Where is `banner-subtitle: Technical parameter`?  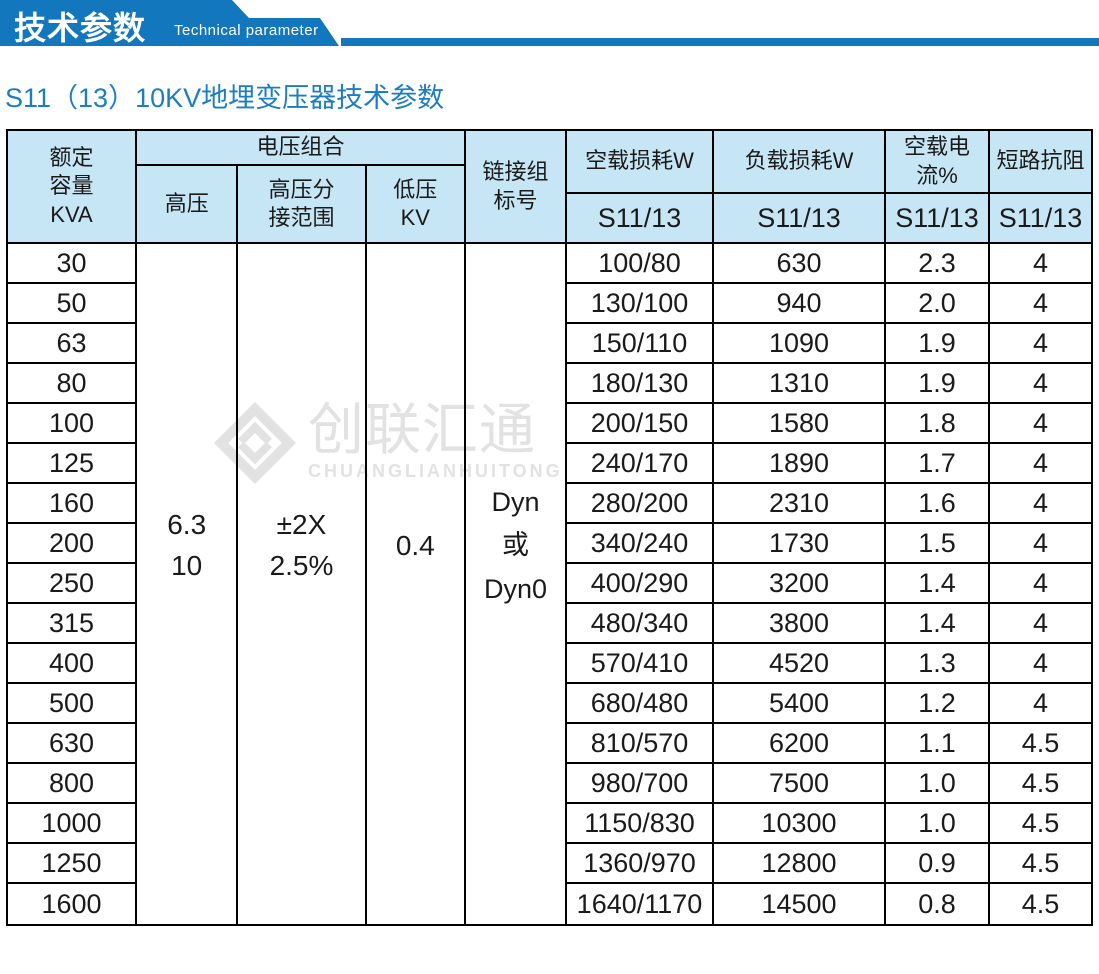 banner-subtitle: Technical parameter is located at coordinates (246, 30).